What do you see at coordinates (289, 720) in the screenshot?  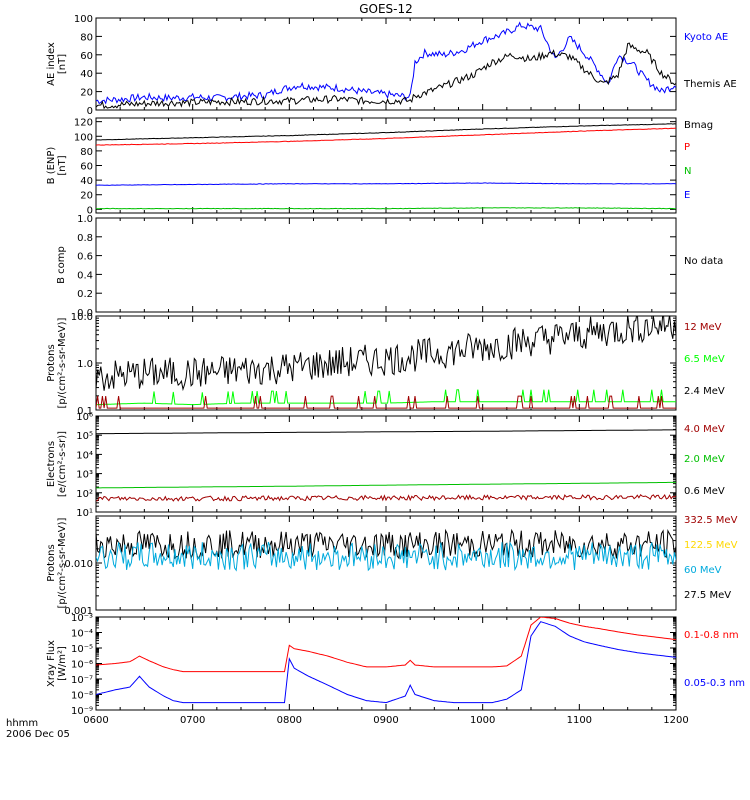 I see `x-tick-label: 0800` at bounding box center [289, 720].